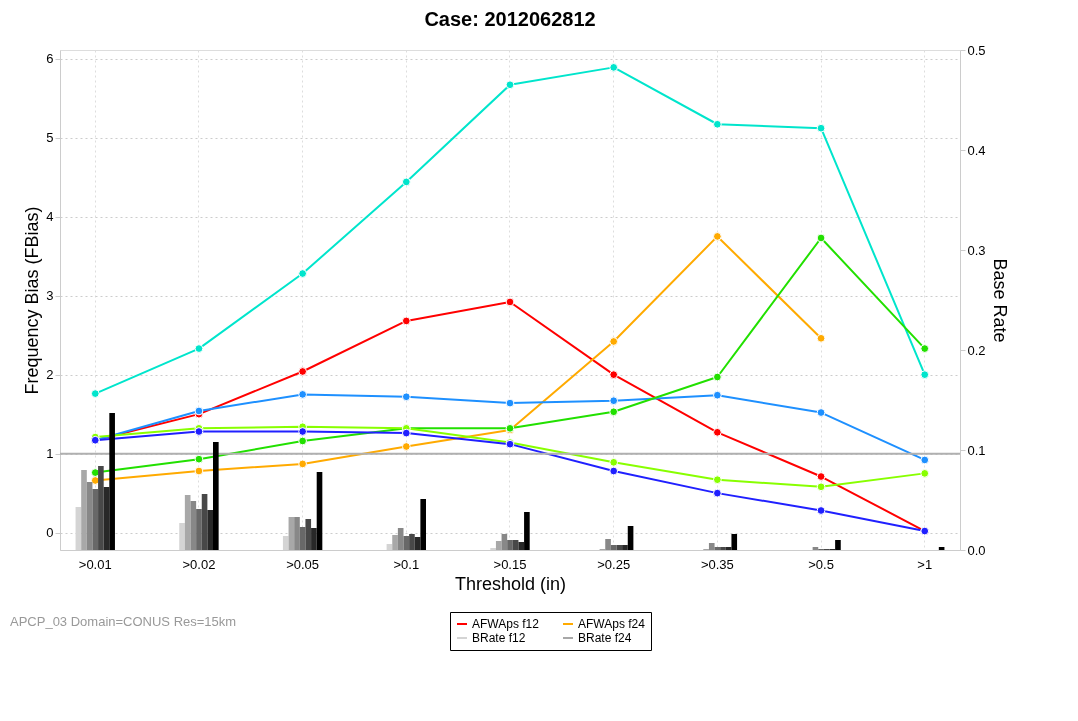  What do you see at coordinates (123, 621) in the screenshot?
I see `text: APCP_03 Domain=CONUS Res=15km` at bounding box center [123, 621].